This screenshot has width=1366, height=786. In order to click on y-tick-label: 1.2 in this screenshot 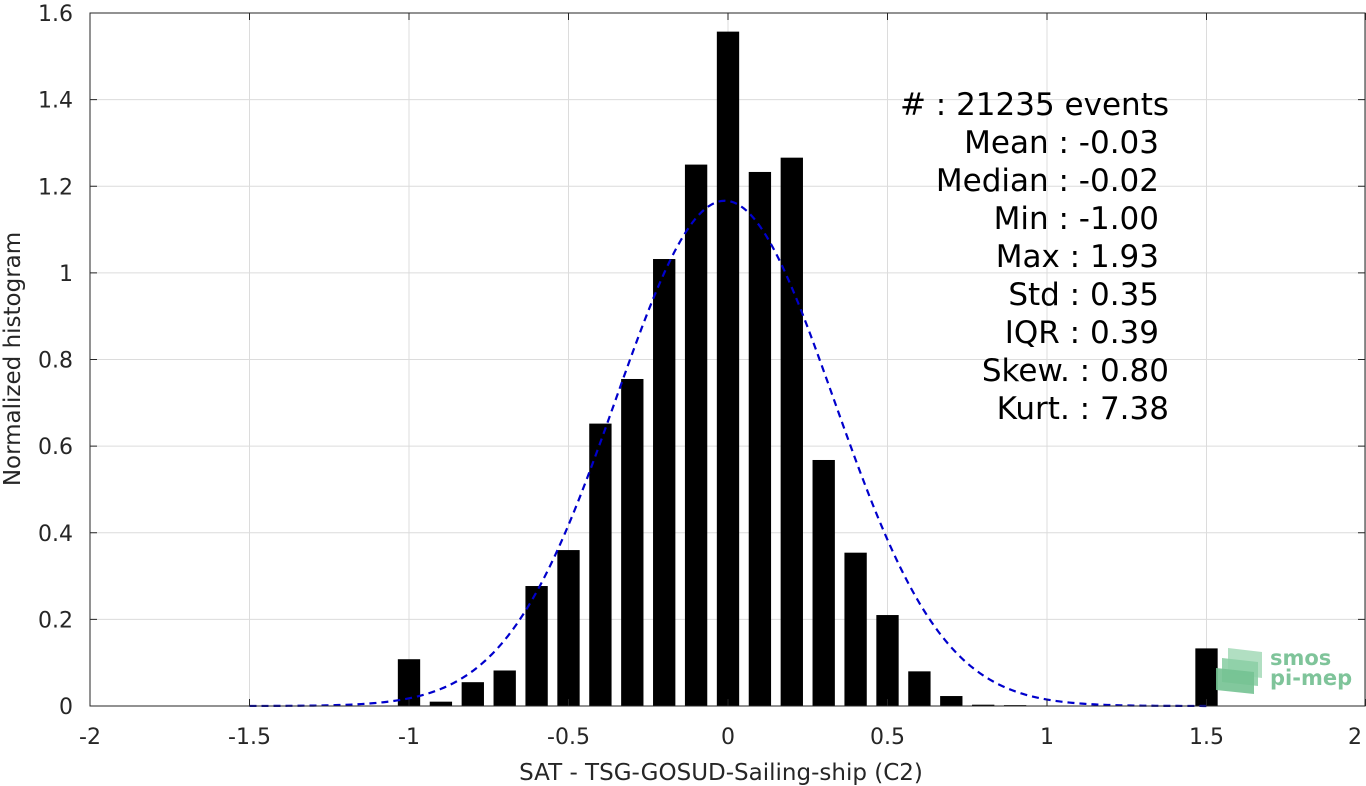, I will do `click(55, 187)`.